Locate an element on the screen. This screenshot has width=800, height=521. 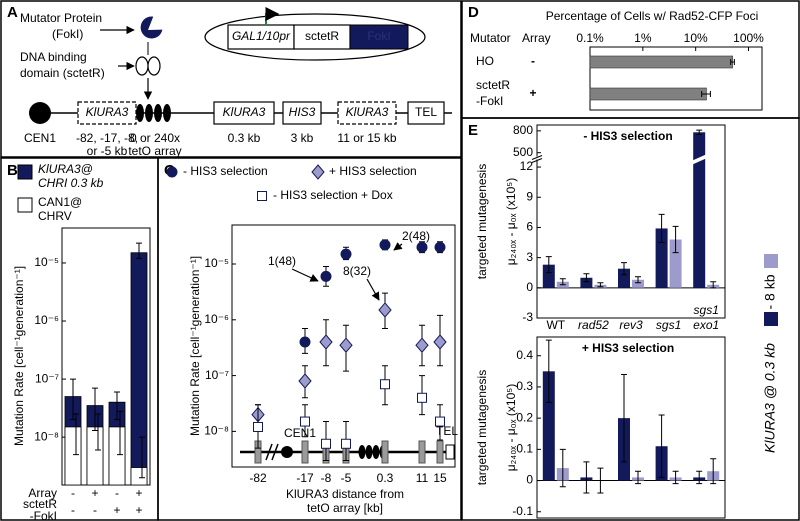
y-axis-label: Mutation Rate [cell⁻¹generation⁻¹] is located at coordinates (19, 356).